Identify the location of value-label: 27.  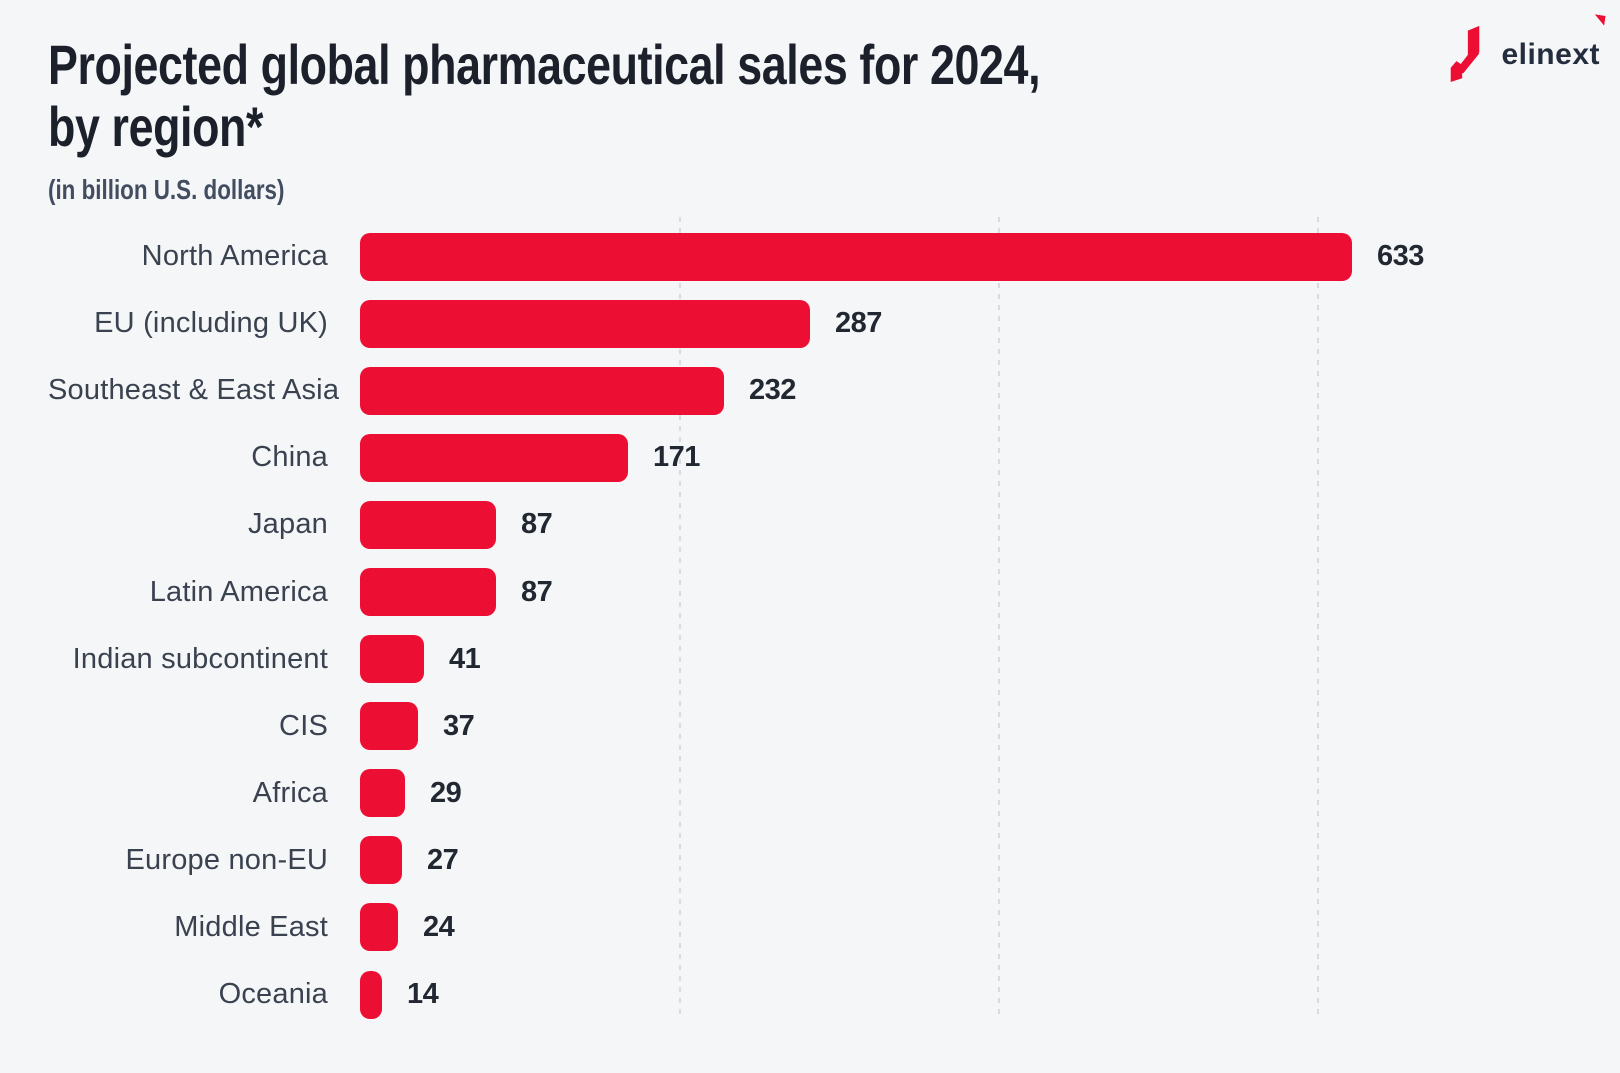
(443, 859).